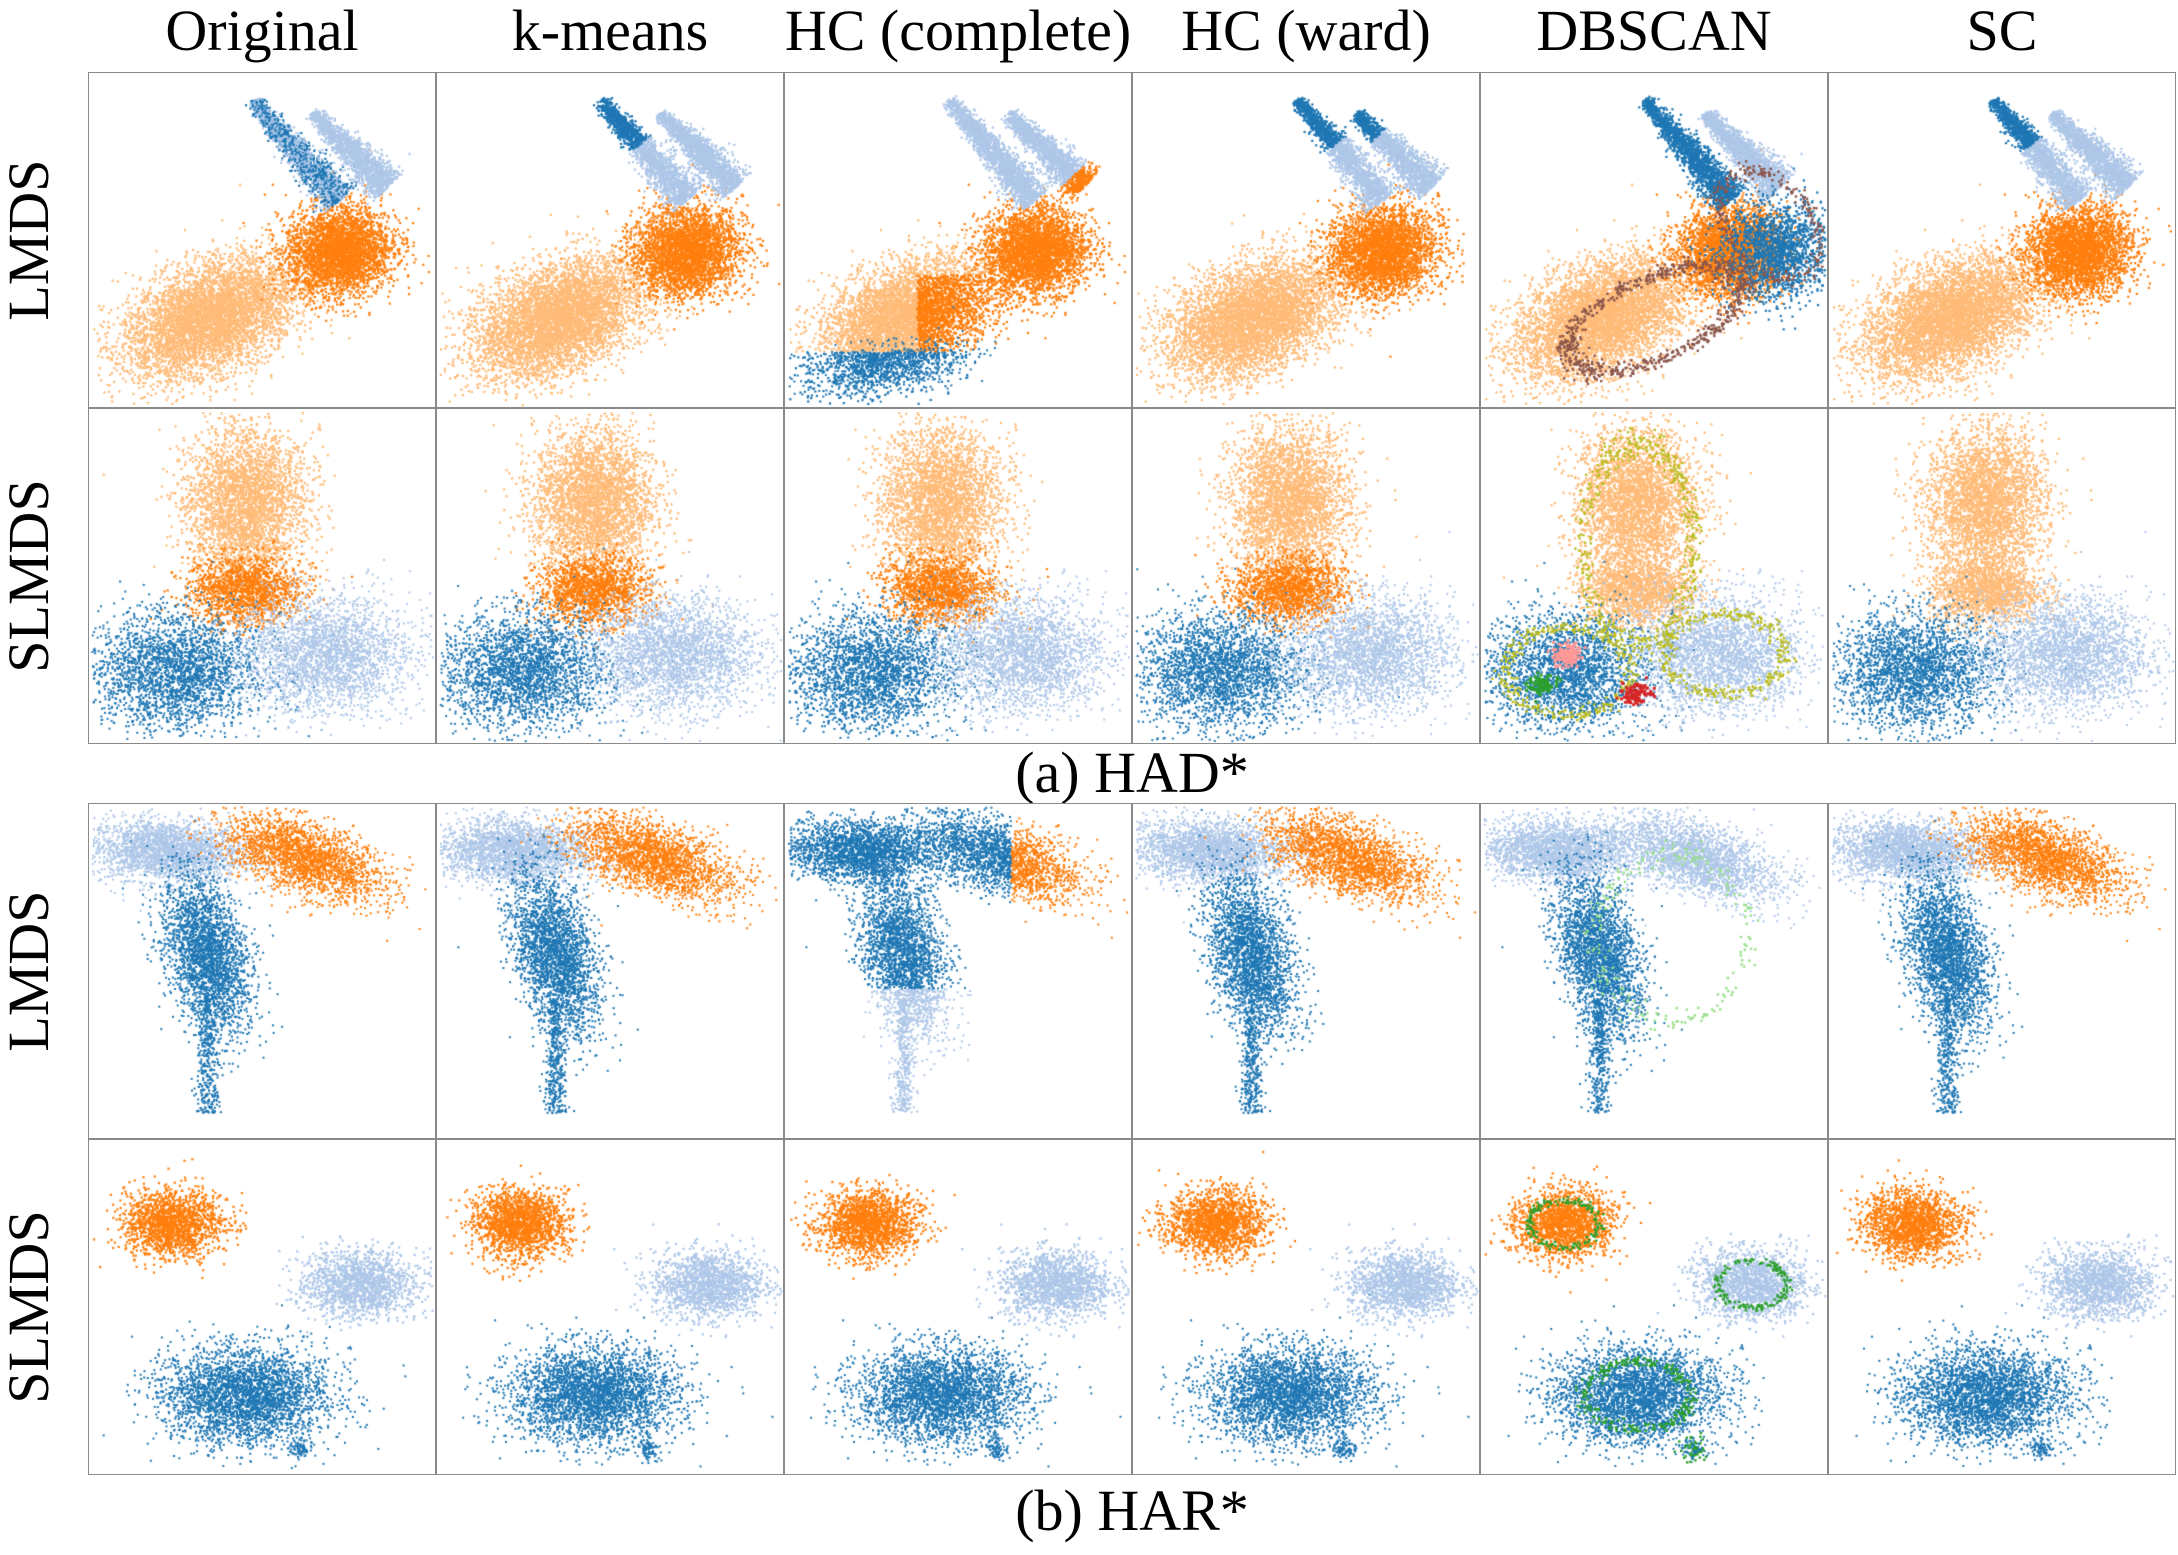 This screenshot has height=1555, width=2178. Describe the element at coordinates (1306, 31) in the screenshot. I see `column-title-hc-ward: HC (ward)` at that location.